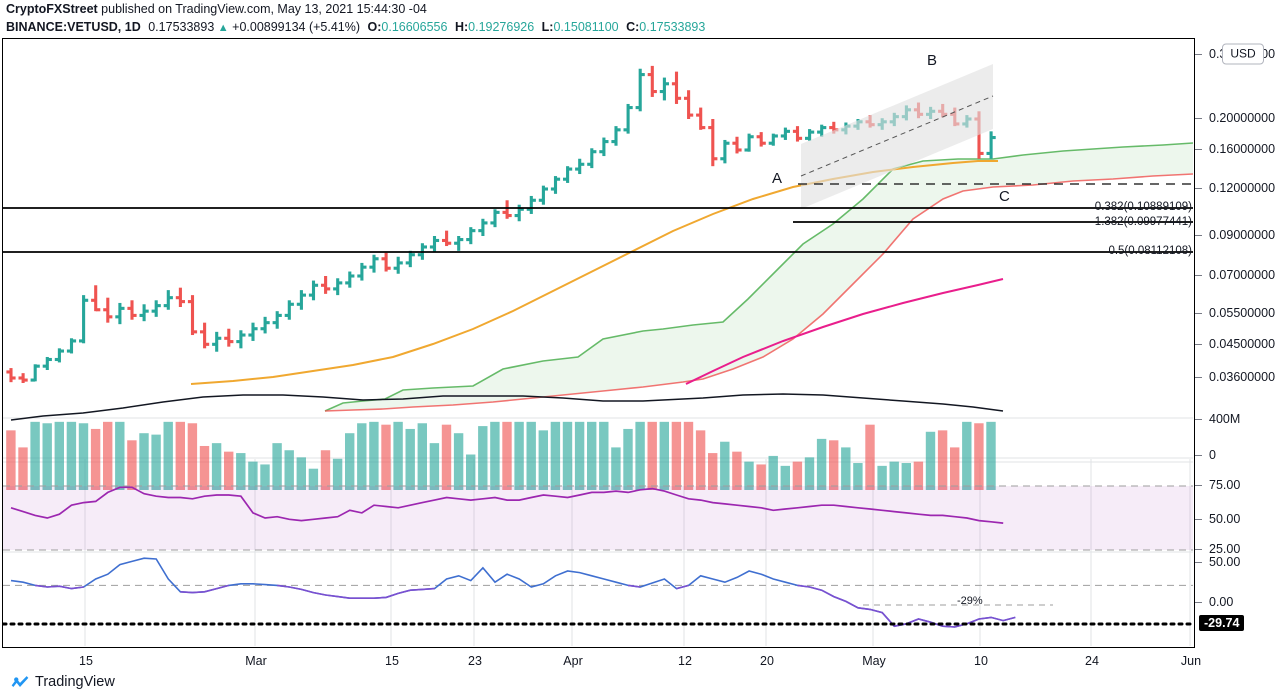 The height and width of the screenshot is (698, 1287). What do you see at coordinates (75, 682) in the screenshot?
I see `tradingview-wordmark: TradingView` at bounding box center [75, 682].